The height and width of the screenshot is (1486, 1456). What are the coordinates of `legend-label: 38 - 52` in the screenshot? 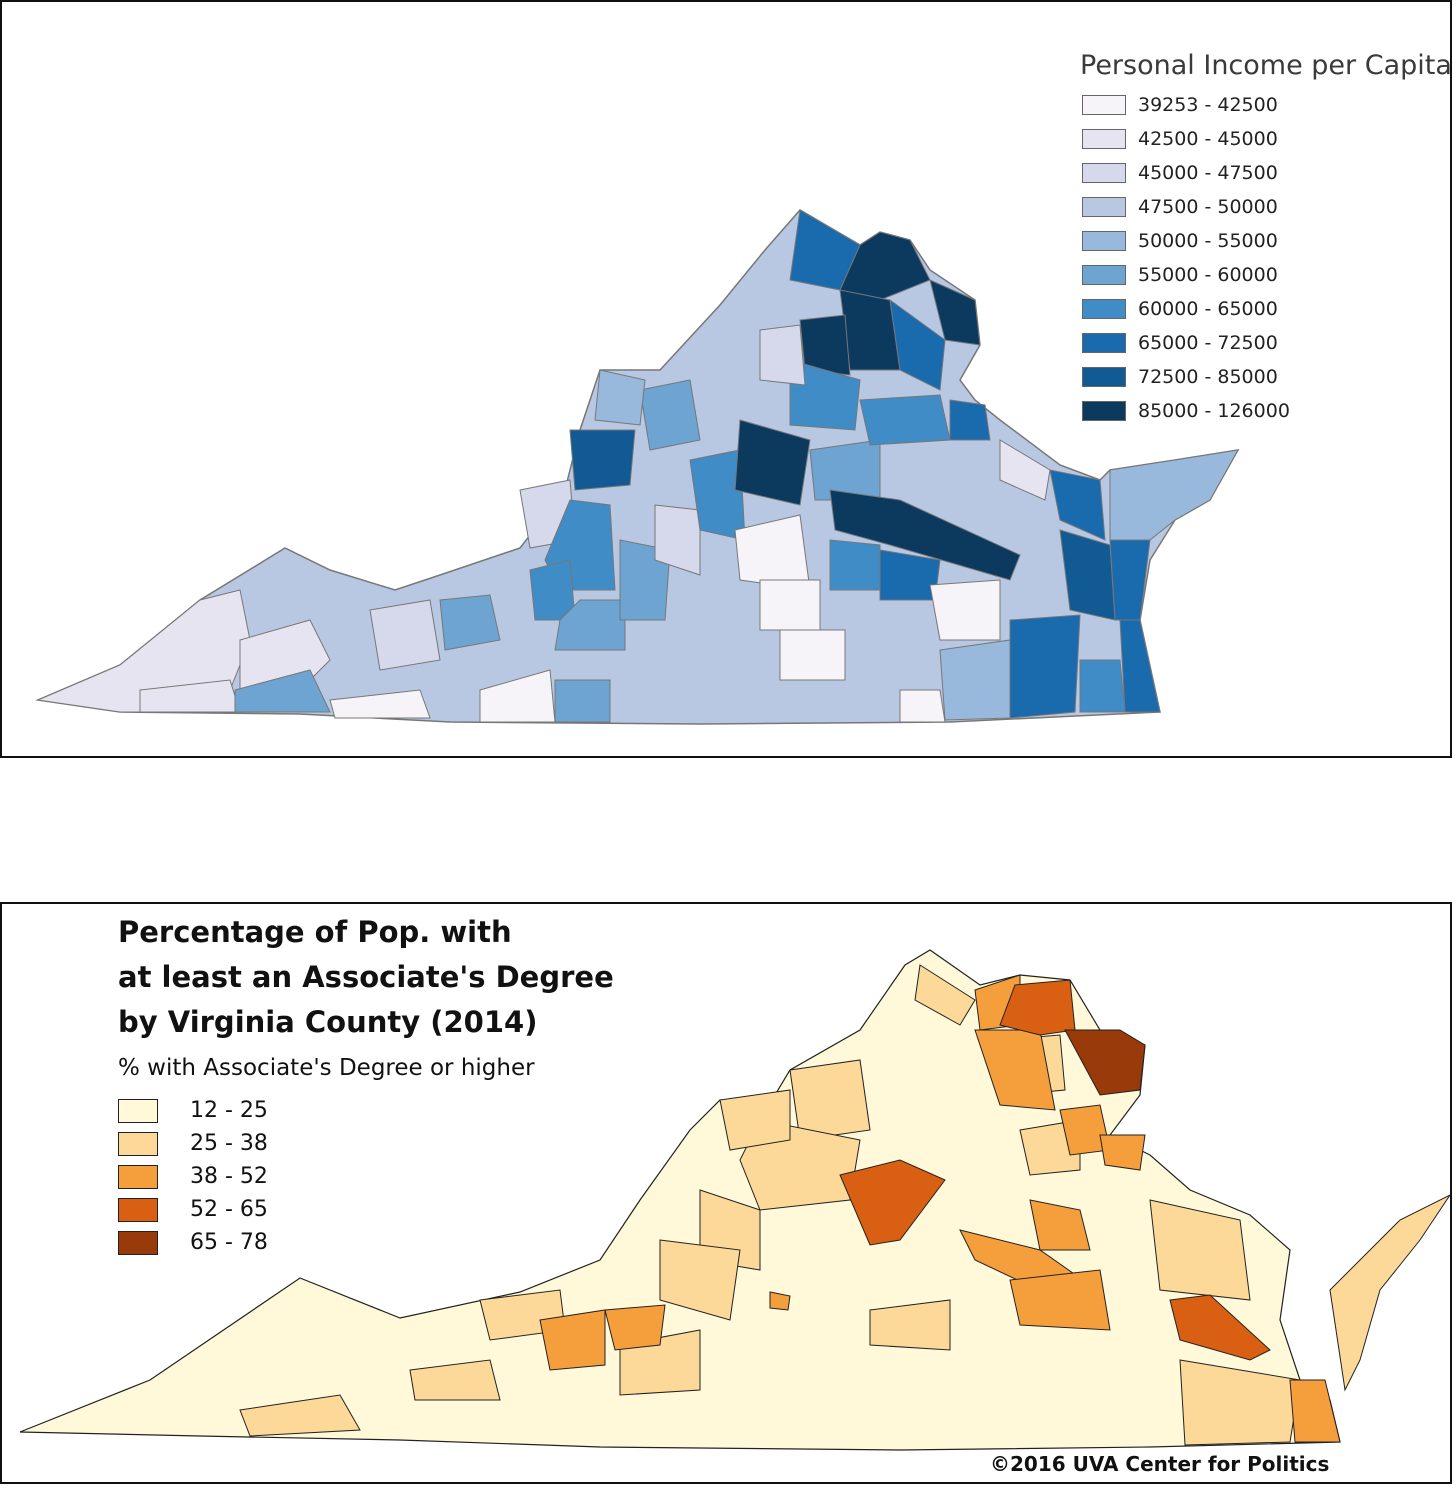 It's located at (229, 1176).